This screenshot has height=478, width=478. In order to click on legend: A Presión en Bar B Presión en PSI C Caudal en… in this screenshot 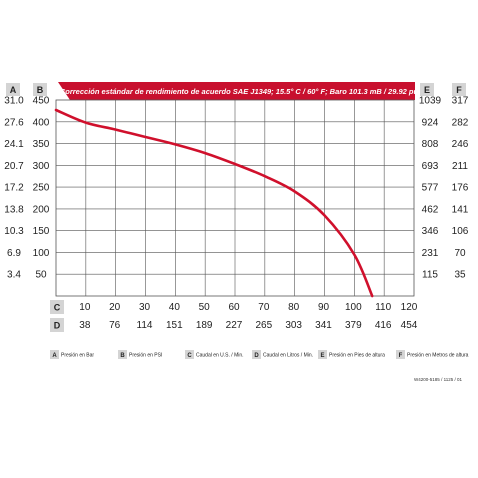, I will do `click(259, 354)`.